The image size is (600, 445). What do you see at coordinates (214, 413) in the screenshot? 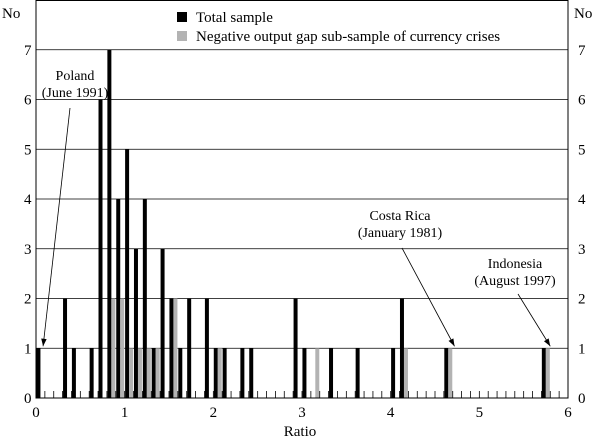
I see `x-tick-label: 2` at bounding box center [214, 413].